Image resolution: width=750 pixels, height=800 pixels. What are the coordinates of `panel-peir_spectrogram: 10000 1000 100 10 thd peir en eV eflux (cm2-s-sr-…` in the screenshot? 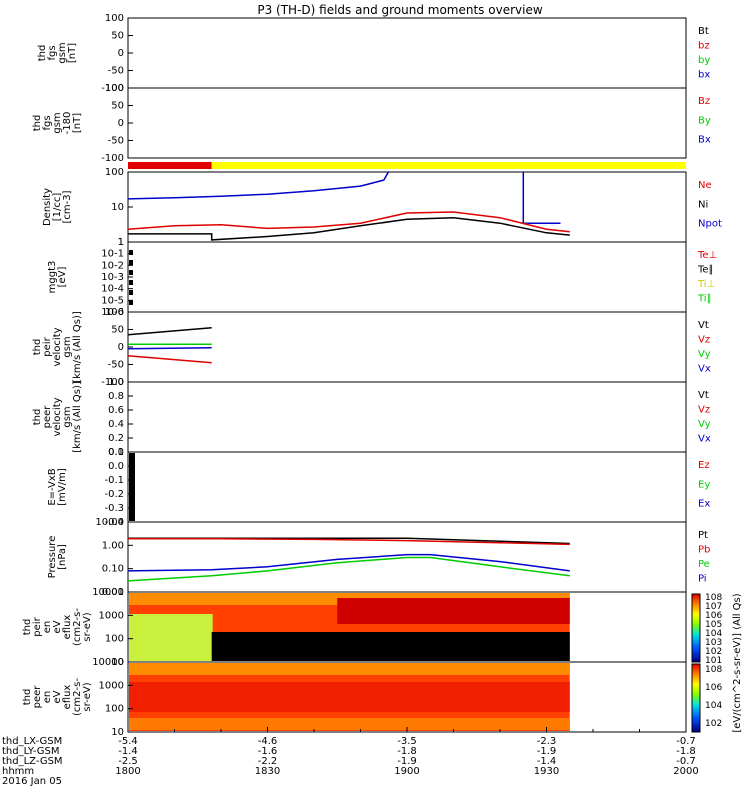 It's located at (354, 627).